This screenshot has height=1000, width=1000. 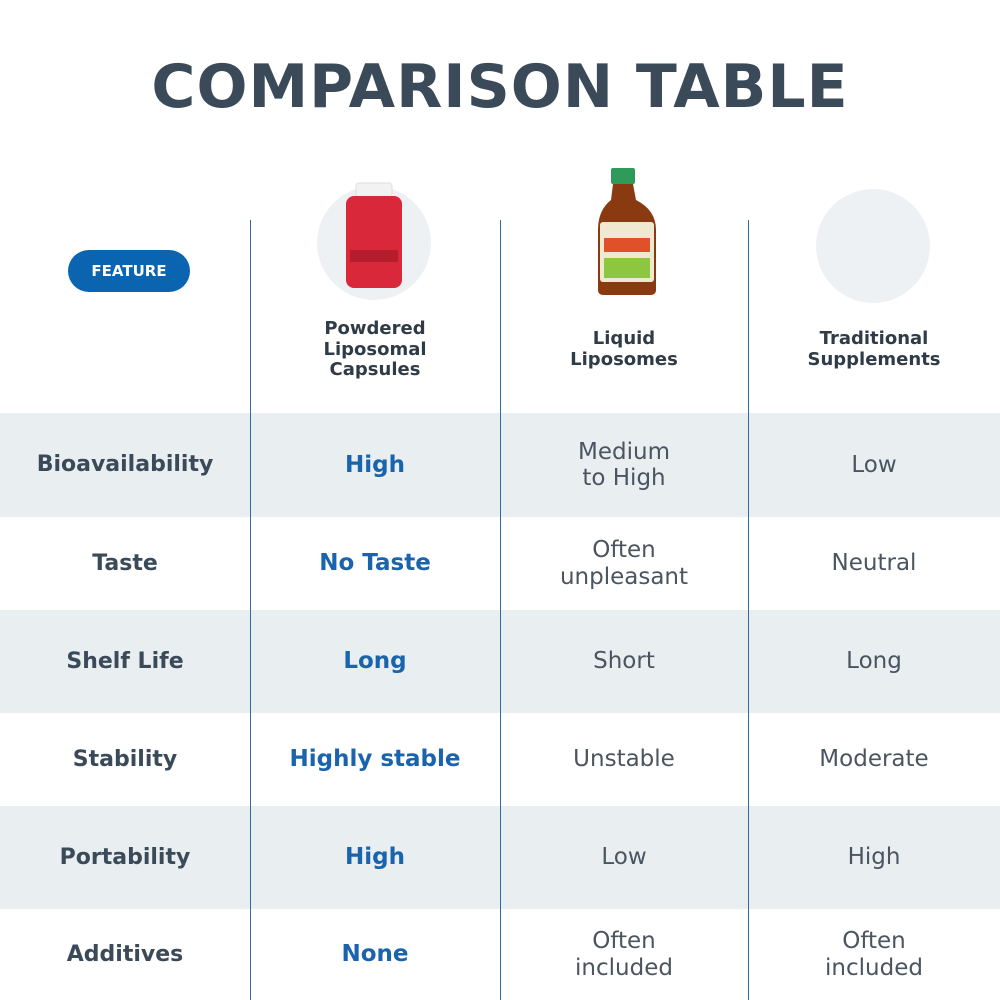 What do you see at coordinates (623, 235) in the screenshot?
I see `product-images` at bounding box center [623, 235].